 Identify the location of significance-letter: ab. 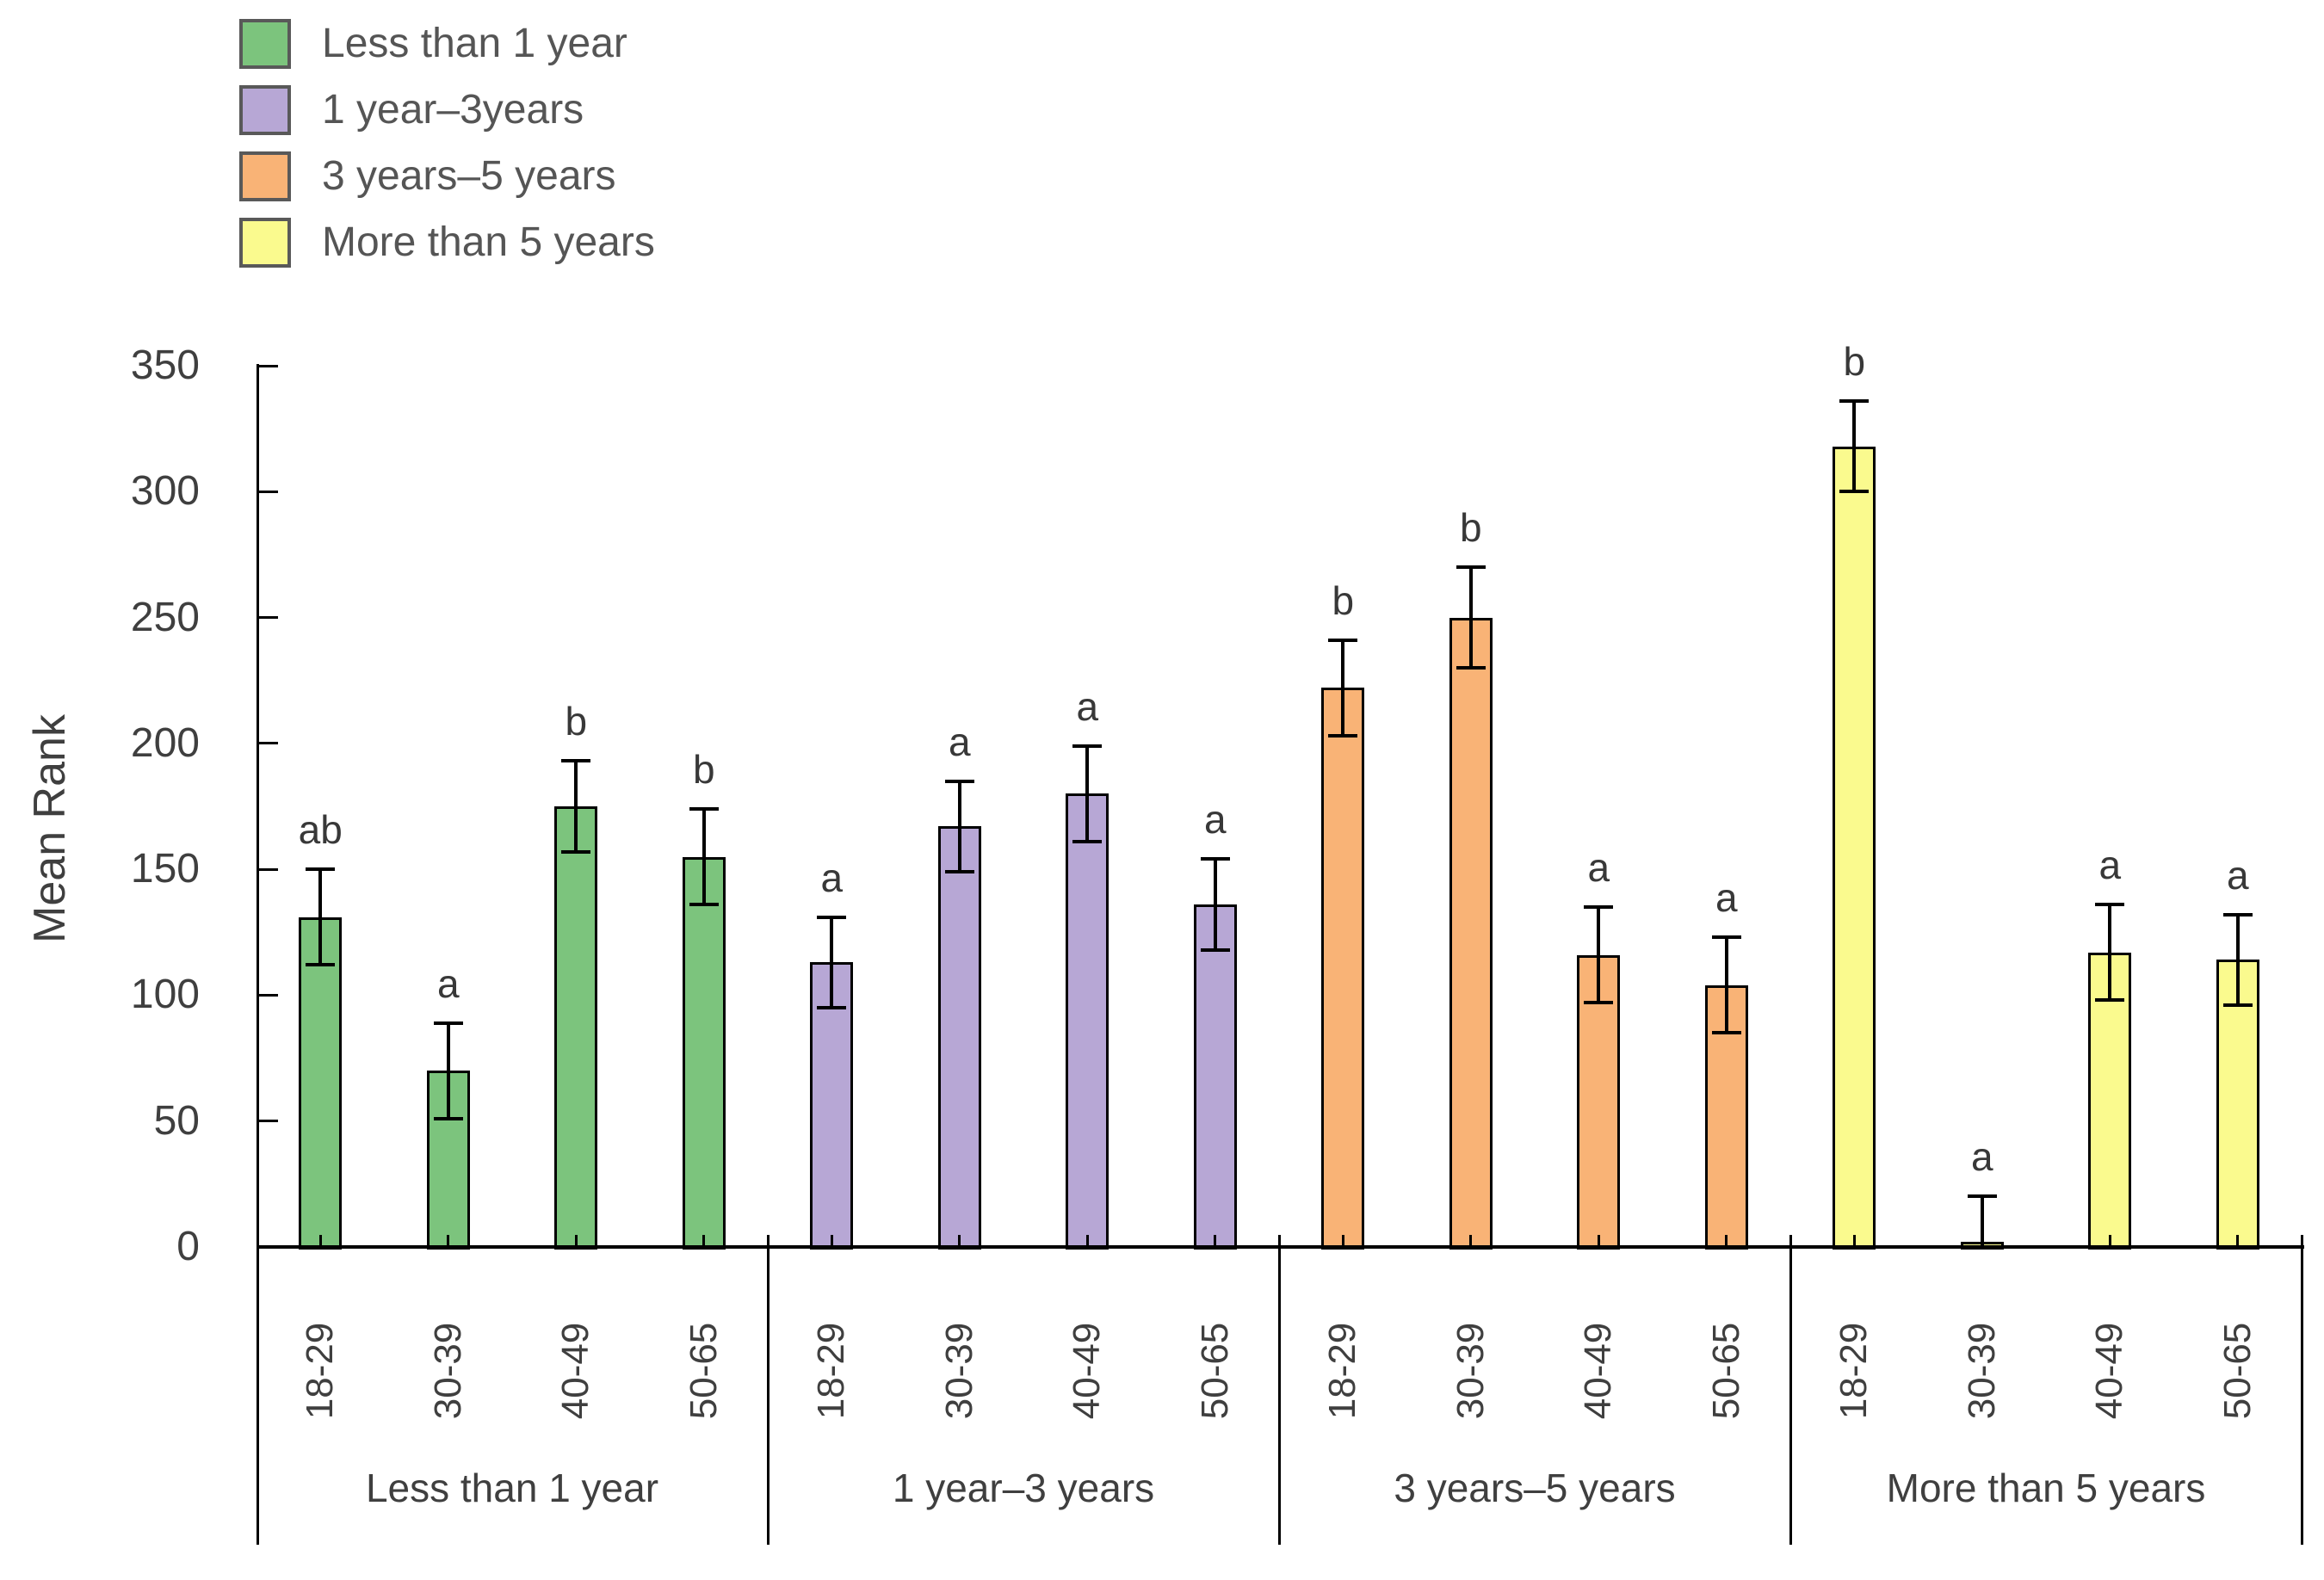
(320, 830).